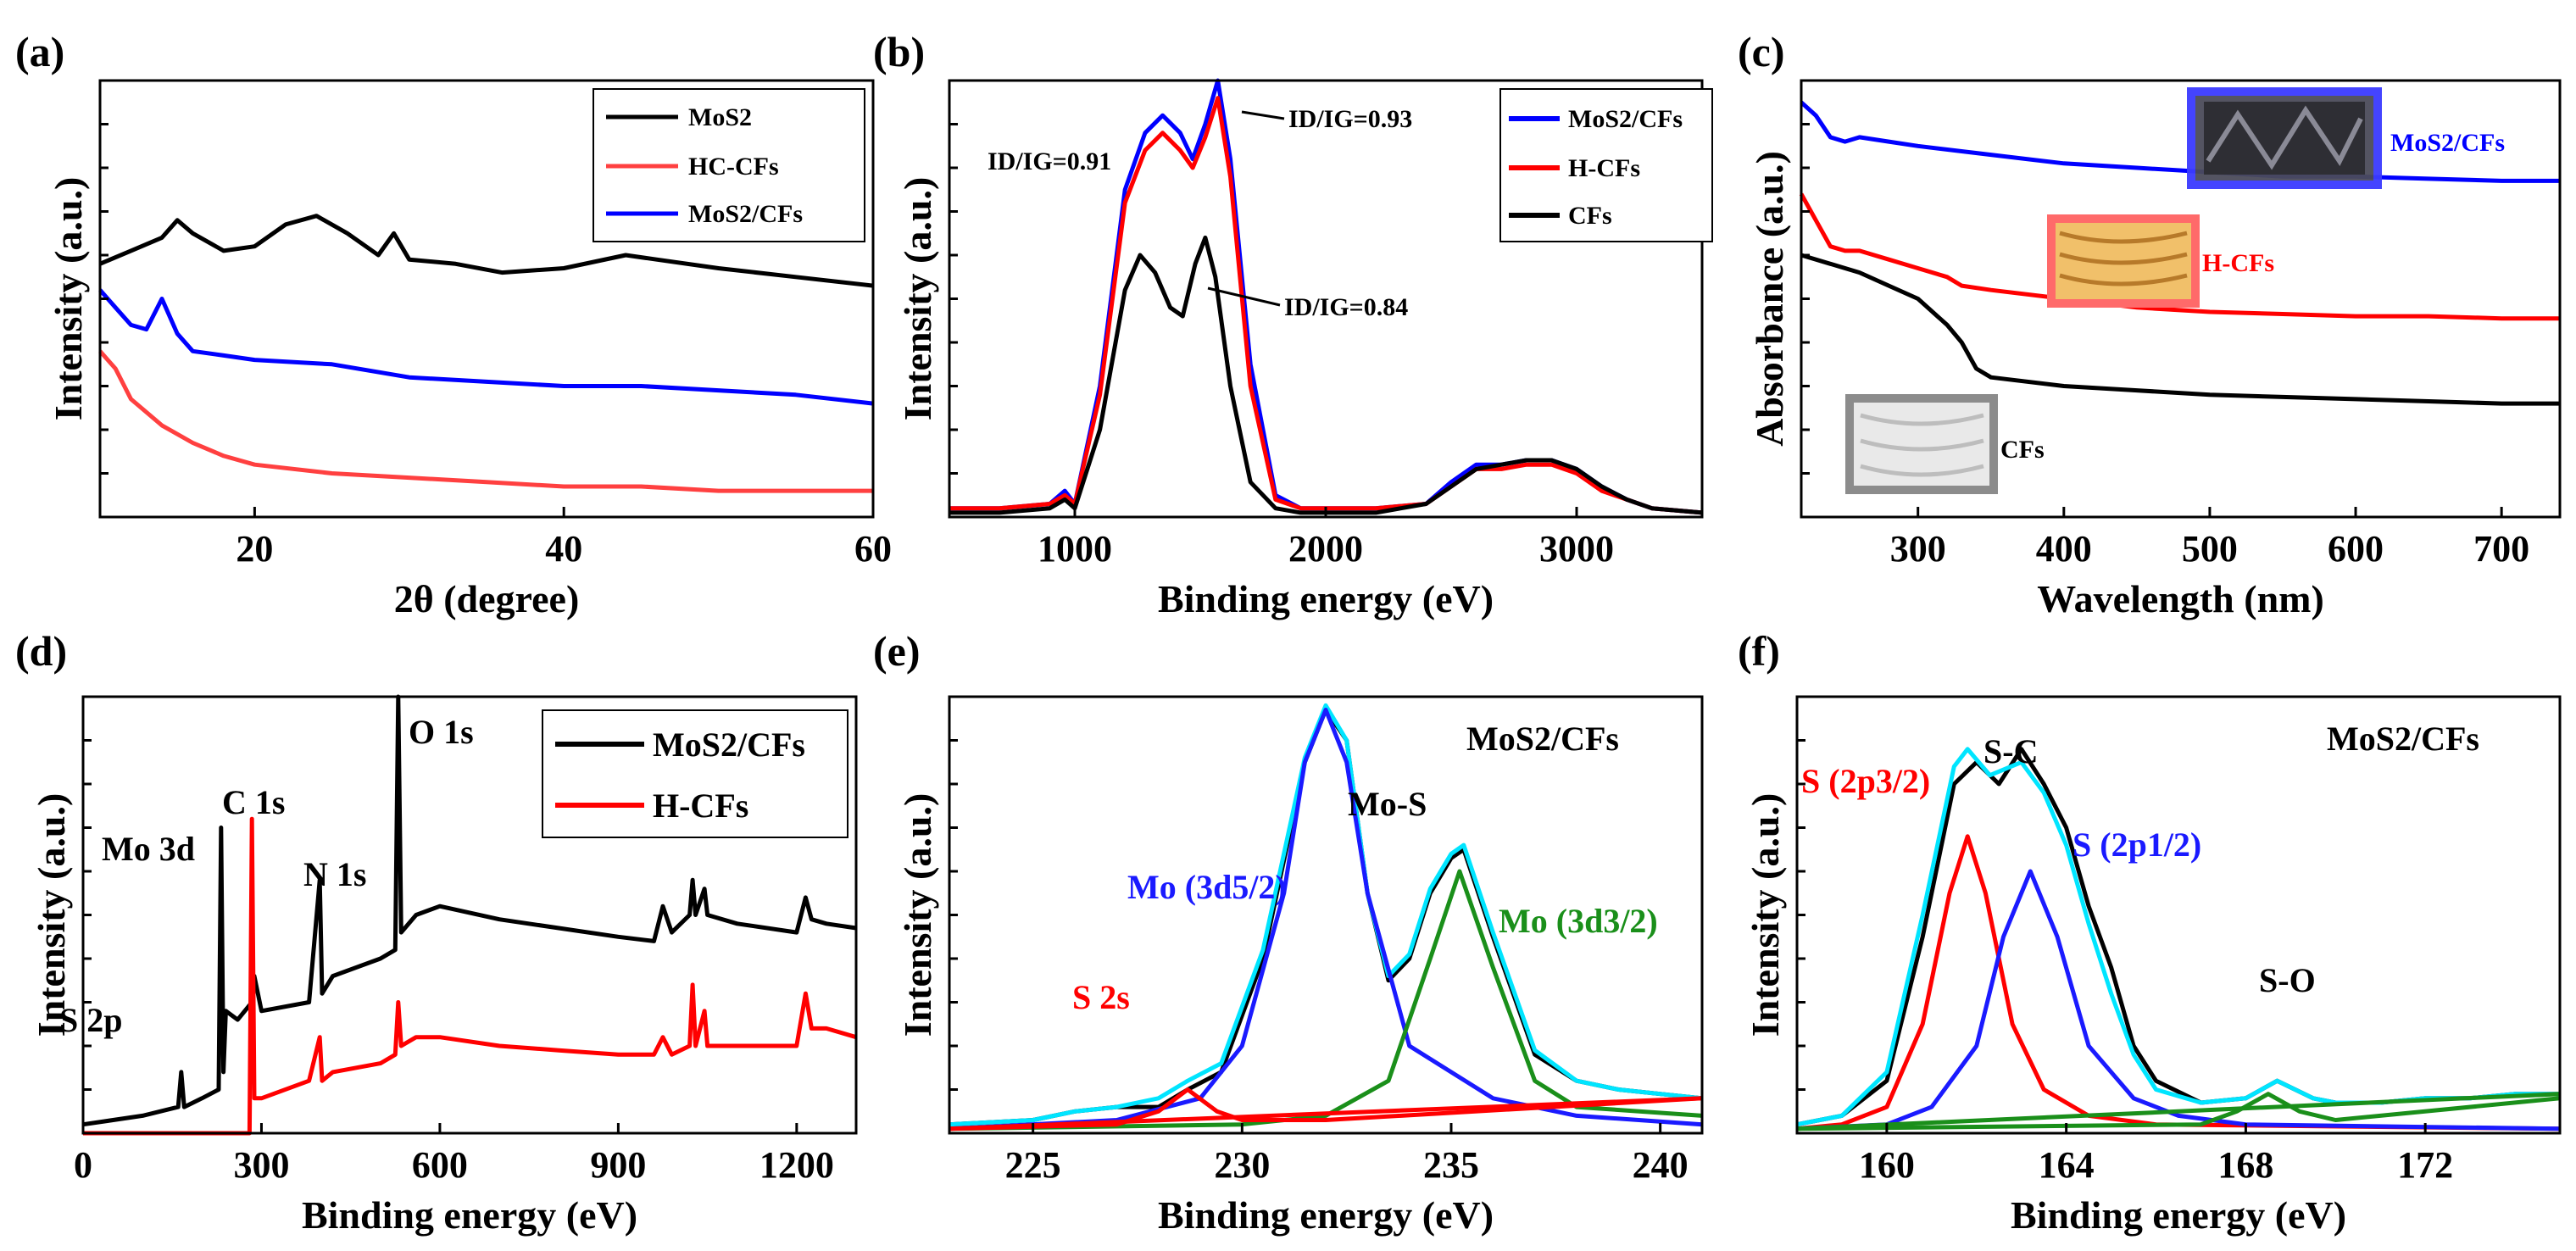 This screenshot has width=2576, height=1251. I want to click on panel-letter-b: (b), so click(899, 51).